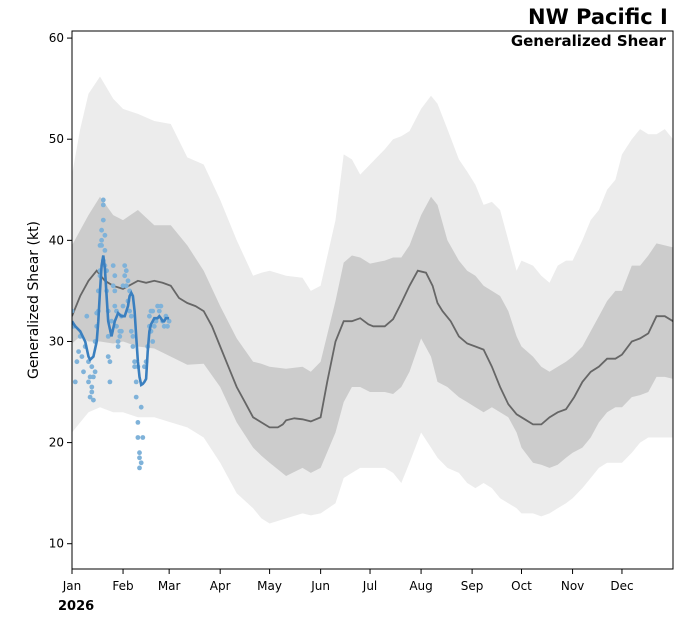  What do you see at coordinates (72, 586) in the screenshot?
I see `x-tick-label: Jan` at bounding box center [72, 586].